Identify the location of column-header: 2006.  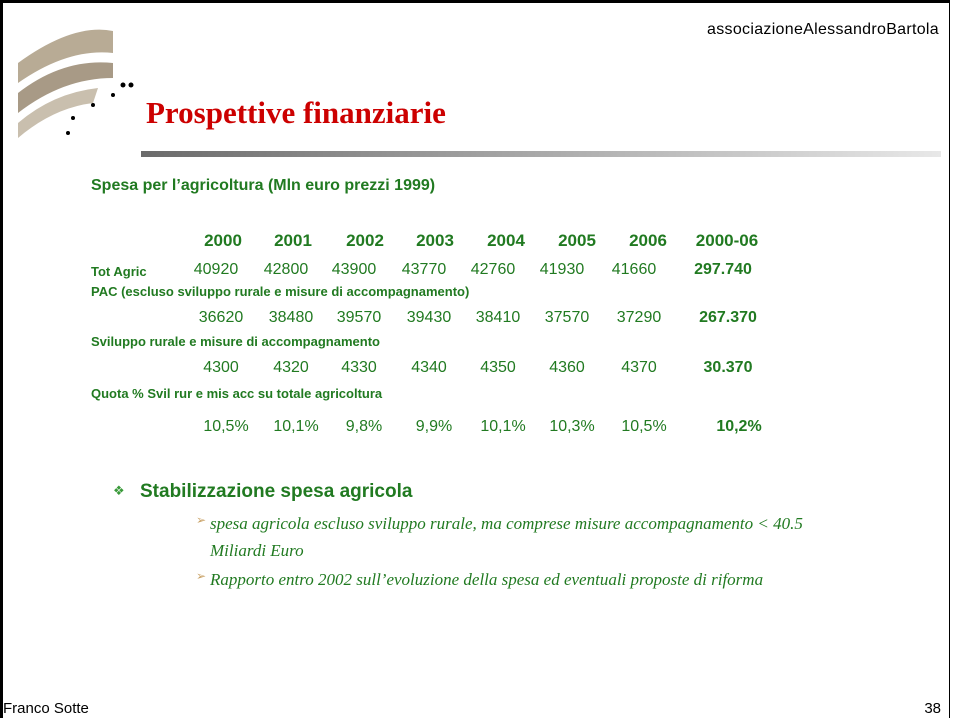
(648, 240).